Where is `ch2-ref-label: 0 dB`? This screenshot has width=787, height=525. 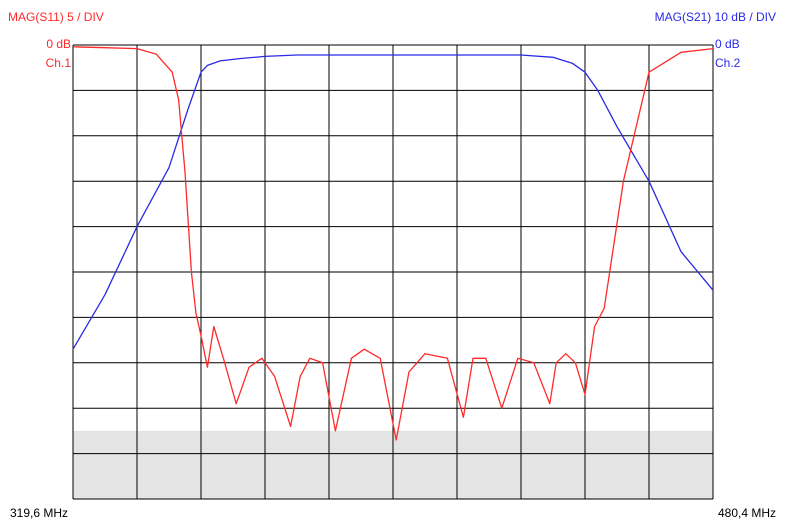 ch2-ref-label: 0 dB is located at coordinates (727, 44).